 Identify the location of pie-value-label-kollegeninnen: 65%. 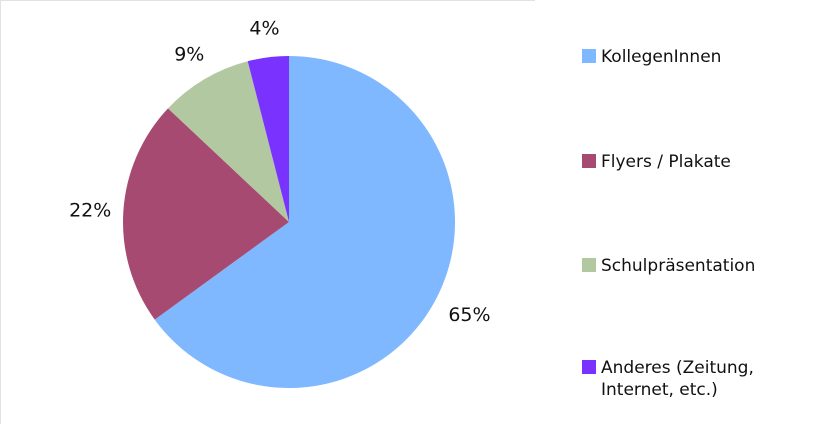
(469, 315).